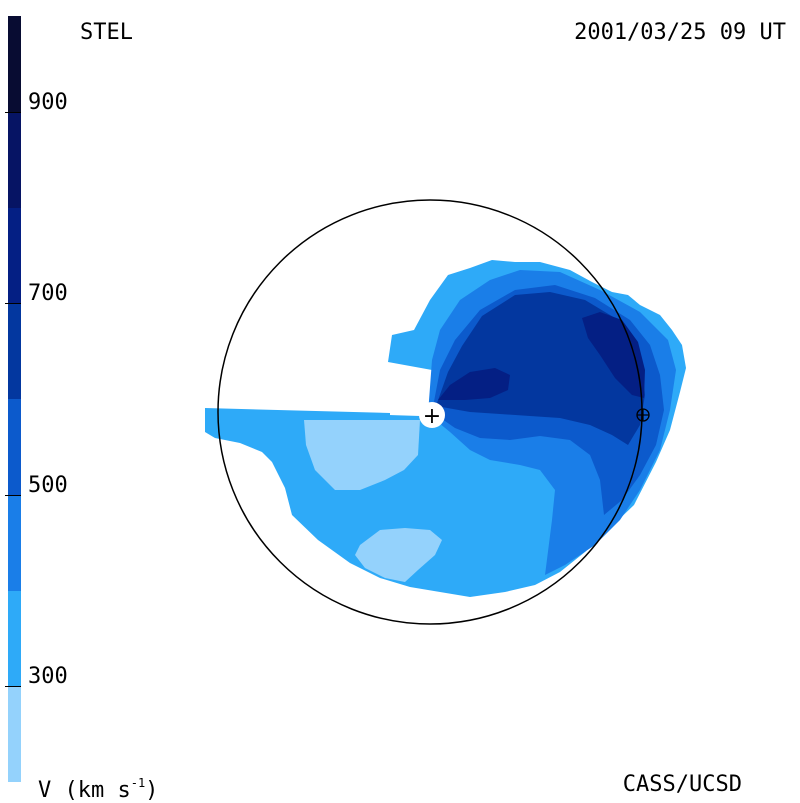 The image size is (800, 803). Describe the element at coordinates (682, 784) in the screenshot. I see `credit-label: CASS/UCSD` at that location.